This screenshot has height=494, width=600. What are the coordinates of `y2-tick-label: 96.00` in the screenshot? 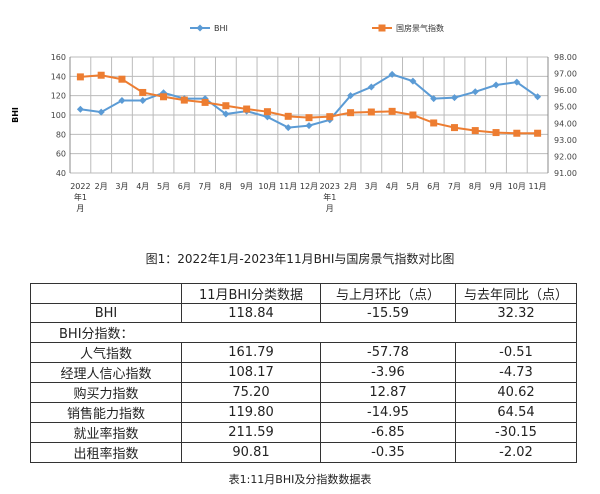 It's located at (565, 90).